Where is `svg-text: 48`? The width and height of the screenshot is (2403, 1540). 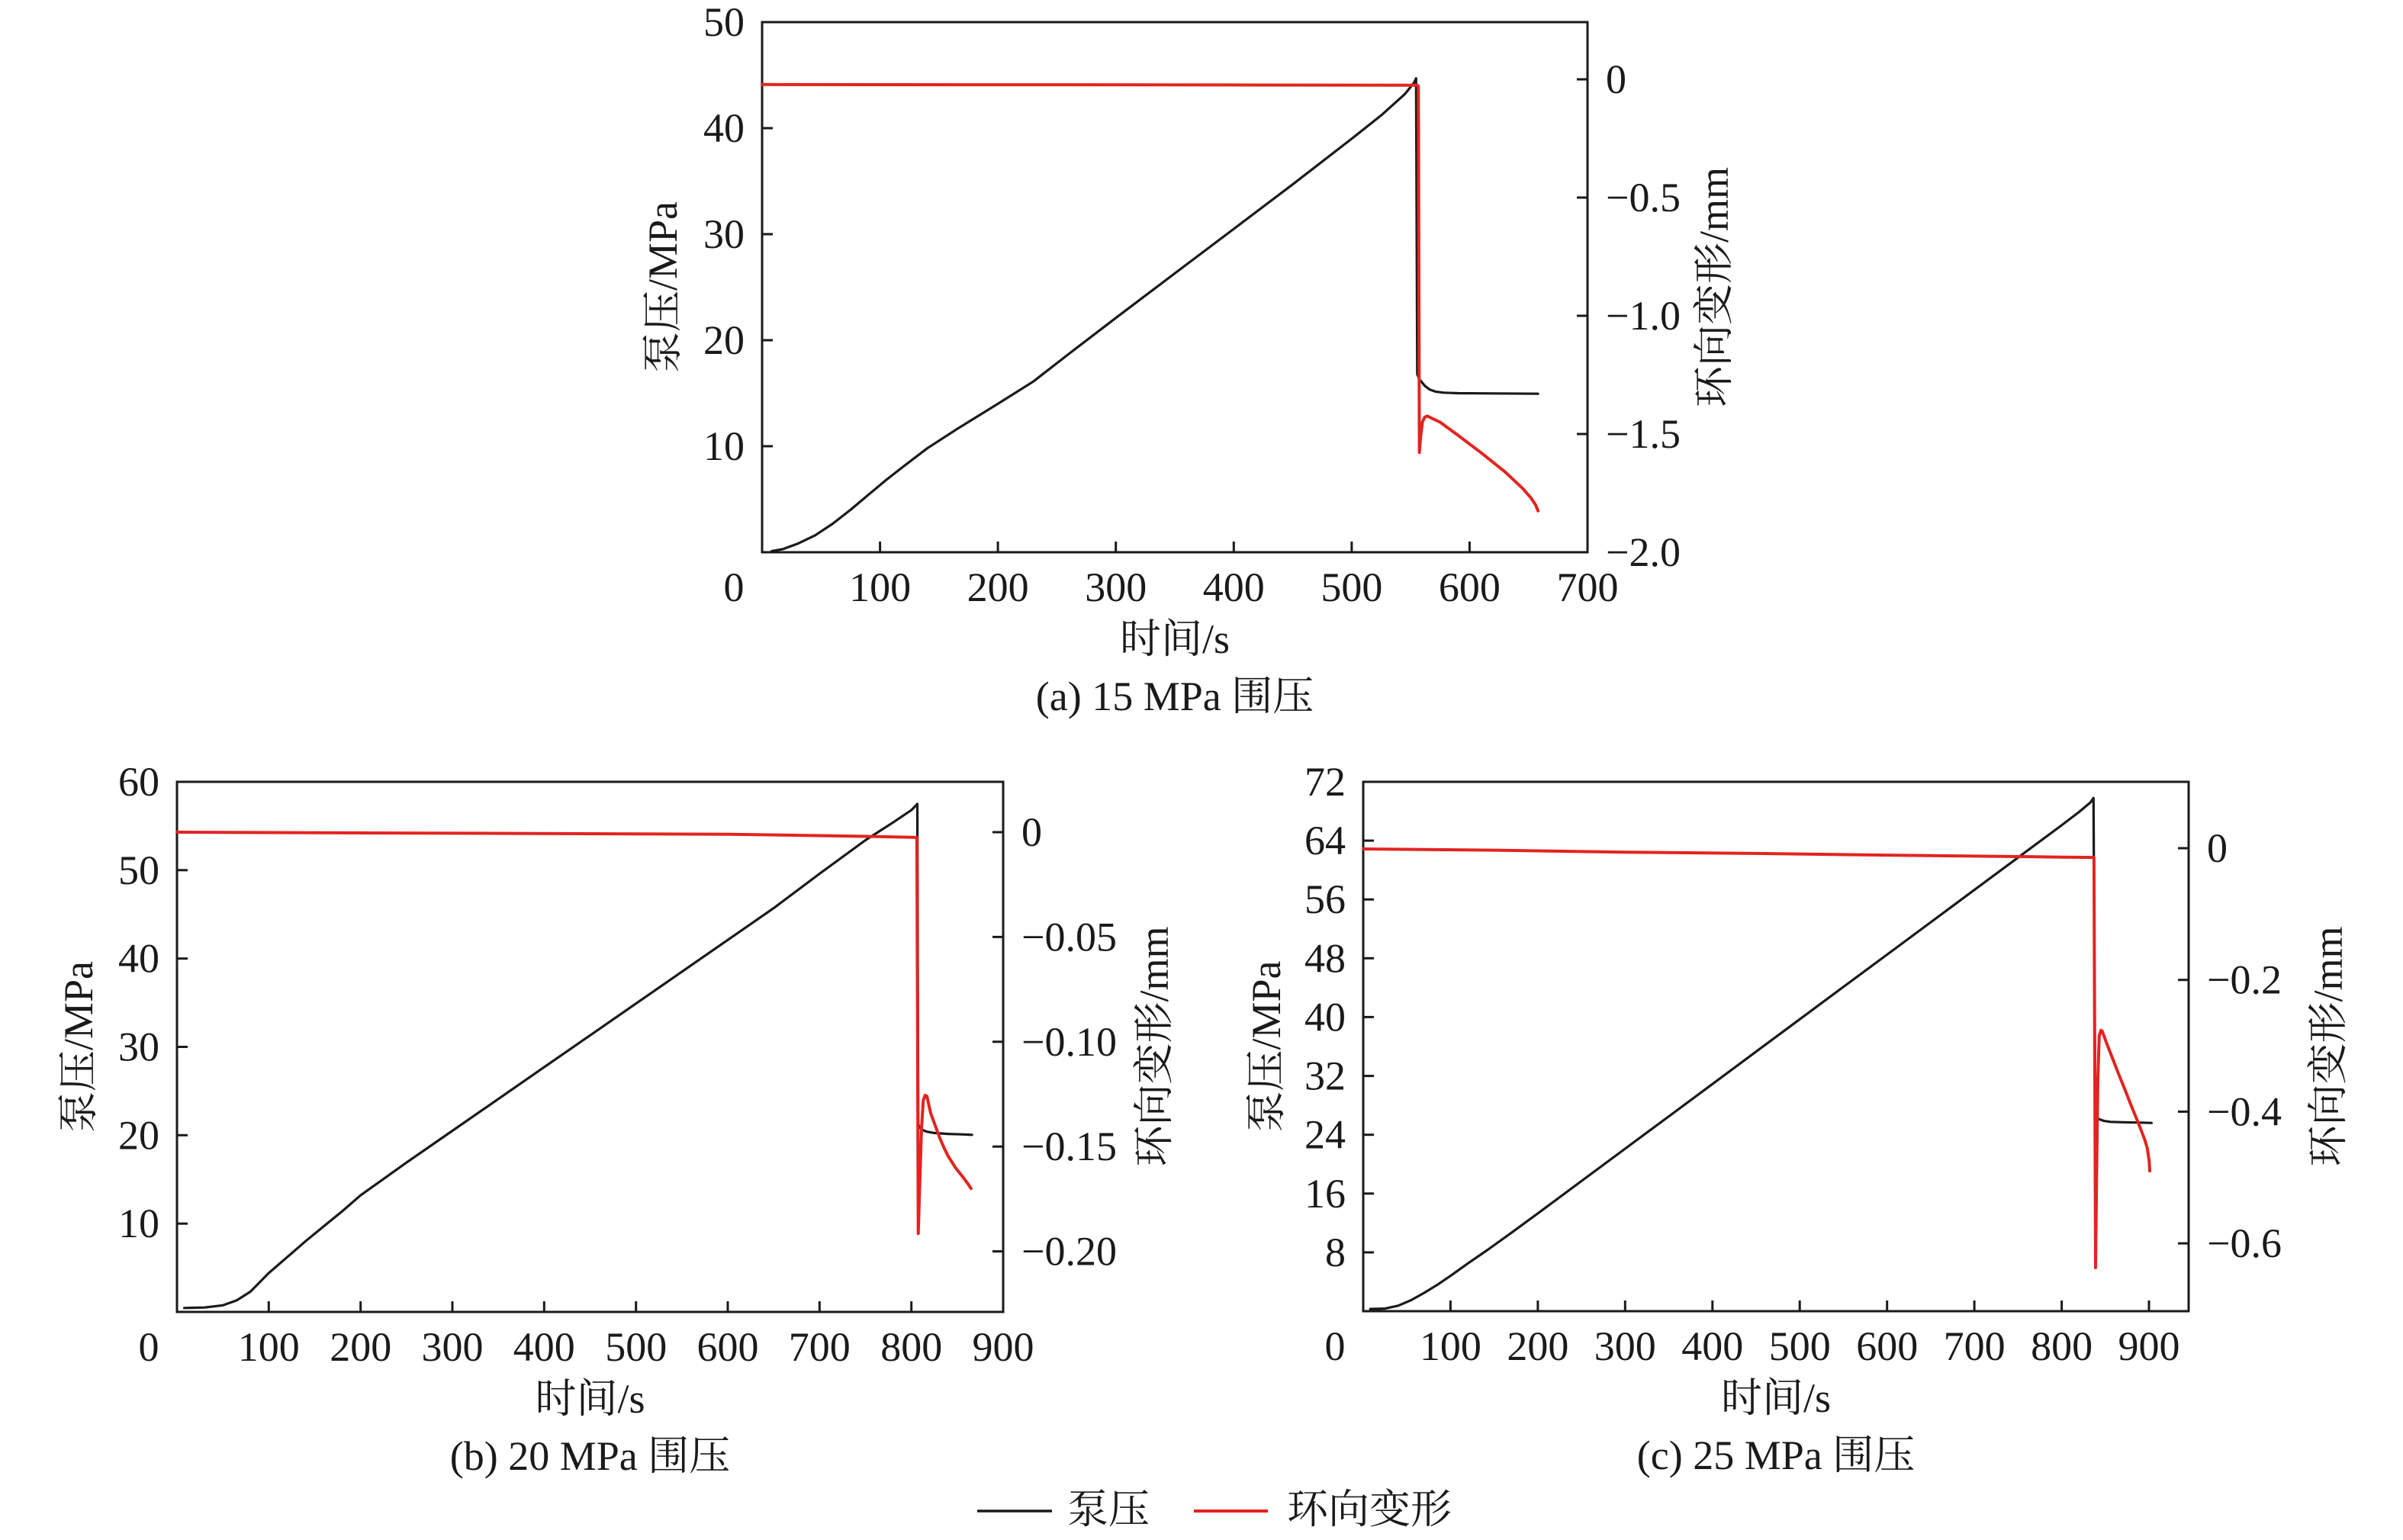
svg-text: 48 is located at coordinates (1325, 958).